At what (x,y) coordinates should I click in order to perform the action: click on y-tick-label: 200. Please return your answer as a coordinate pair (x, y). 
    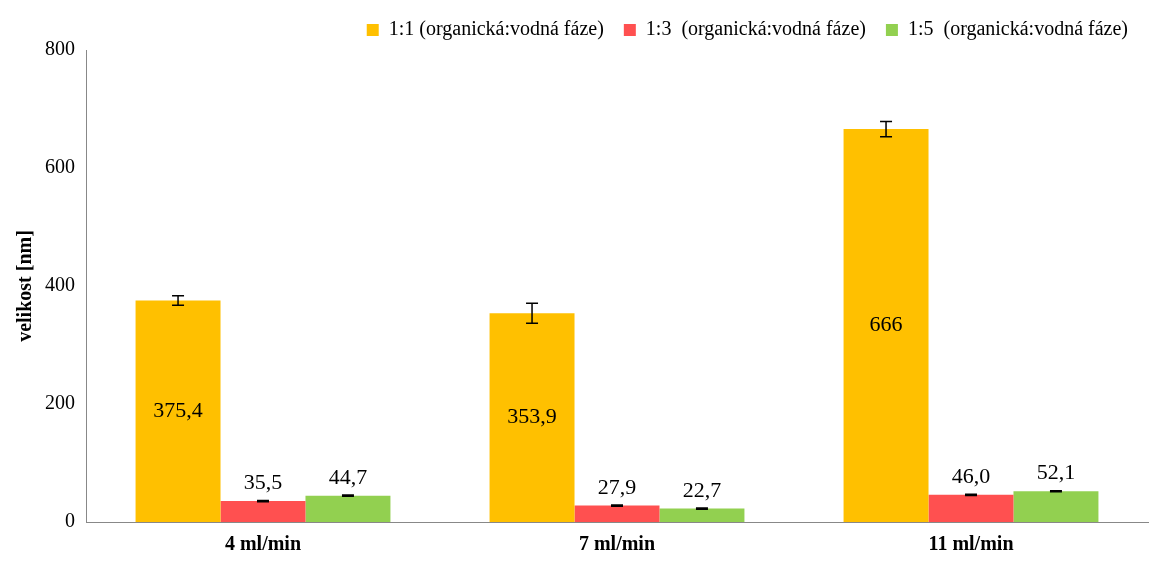
    Looking at the image, I should click on (60, 402).